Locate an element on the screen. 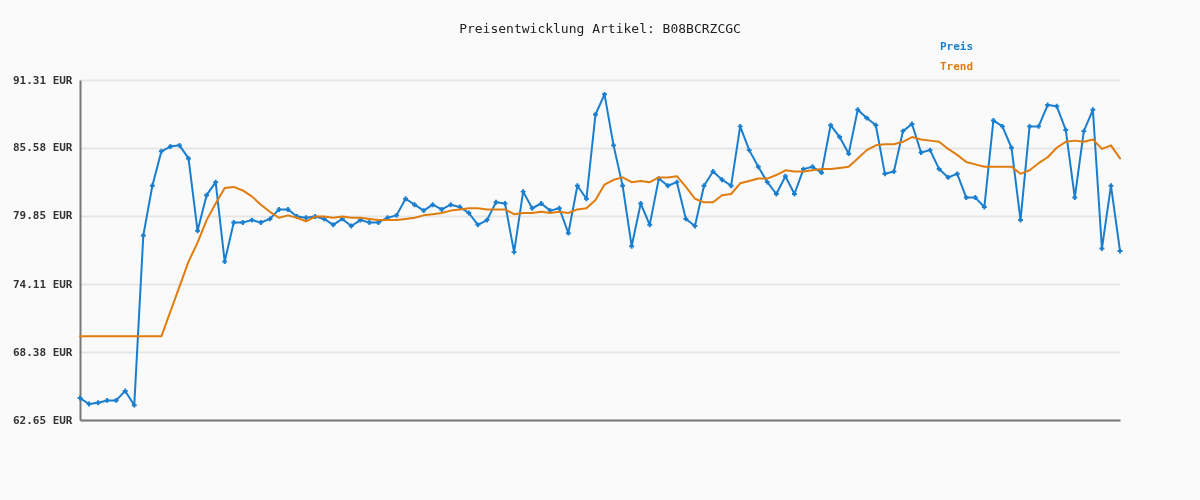 This screenshot has height=500, width=1200. y-tick-label: 62.65 EUR is located at coordinates (42, 420).